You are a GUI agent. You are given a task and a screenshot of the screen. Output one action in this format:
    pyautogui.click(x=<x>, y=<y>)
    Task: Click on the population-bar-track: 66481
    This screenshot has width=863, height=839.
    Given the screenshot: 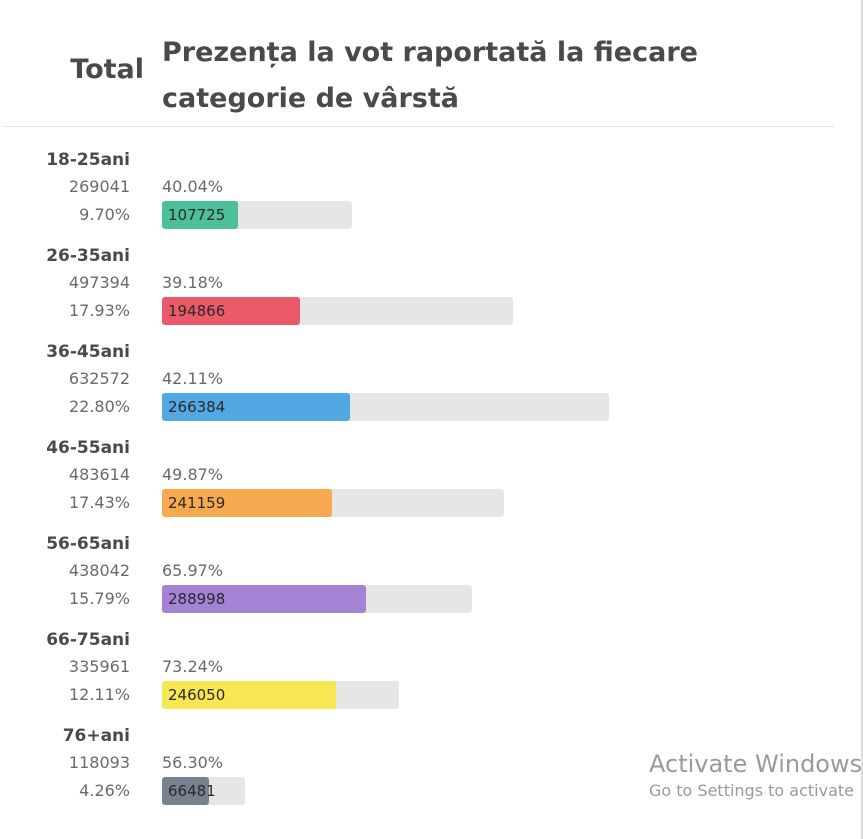 What is the action you would take?
    pyautogui.click(x=203, y=791)
    